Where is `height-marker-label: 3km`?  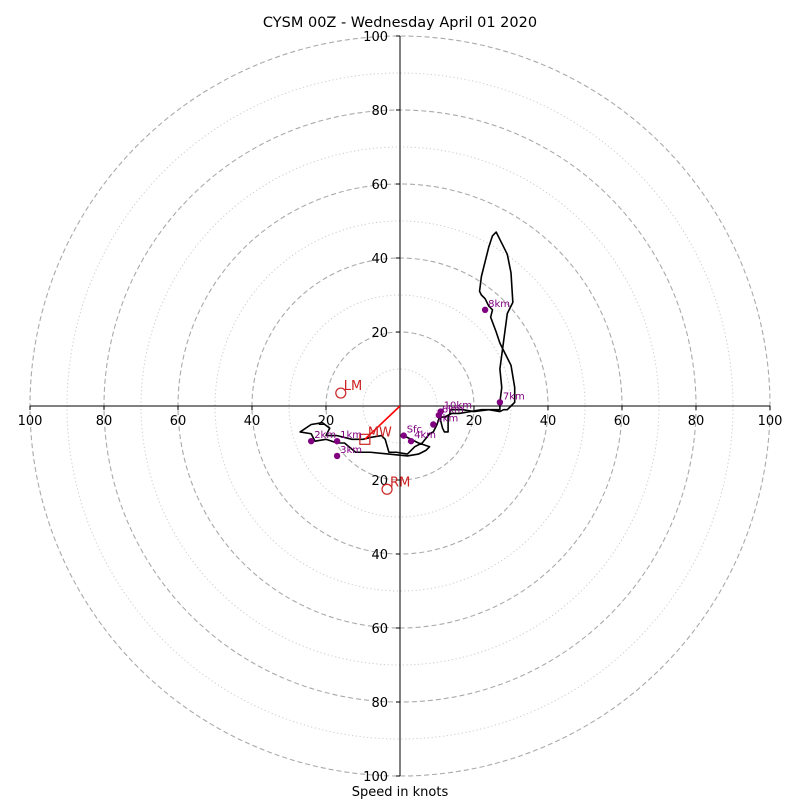 height-marker-label: 3km is located at coordinates (351, 450).